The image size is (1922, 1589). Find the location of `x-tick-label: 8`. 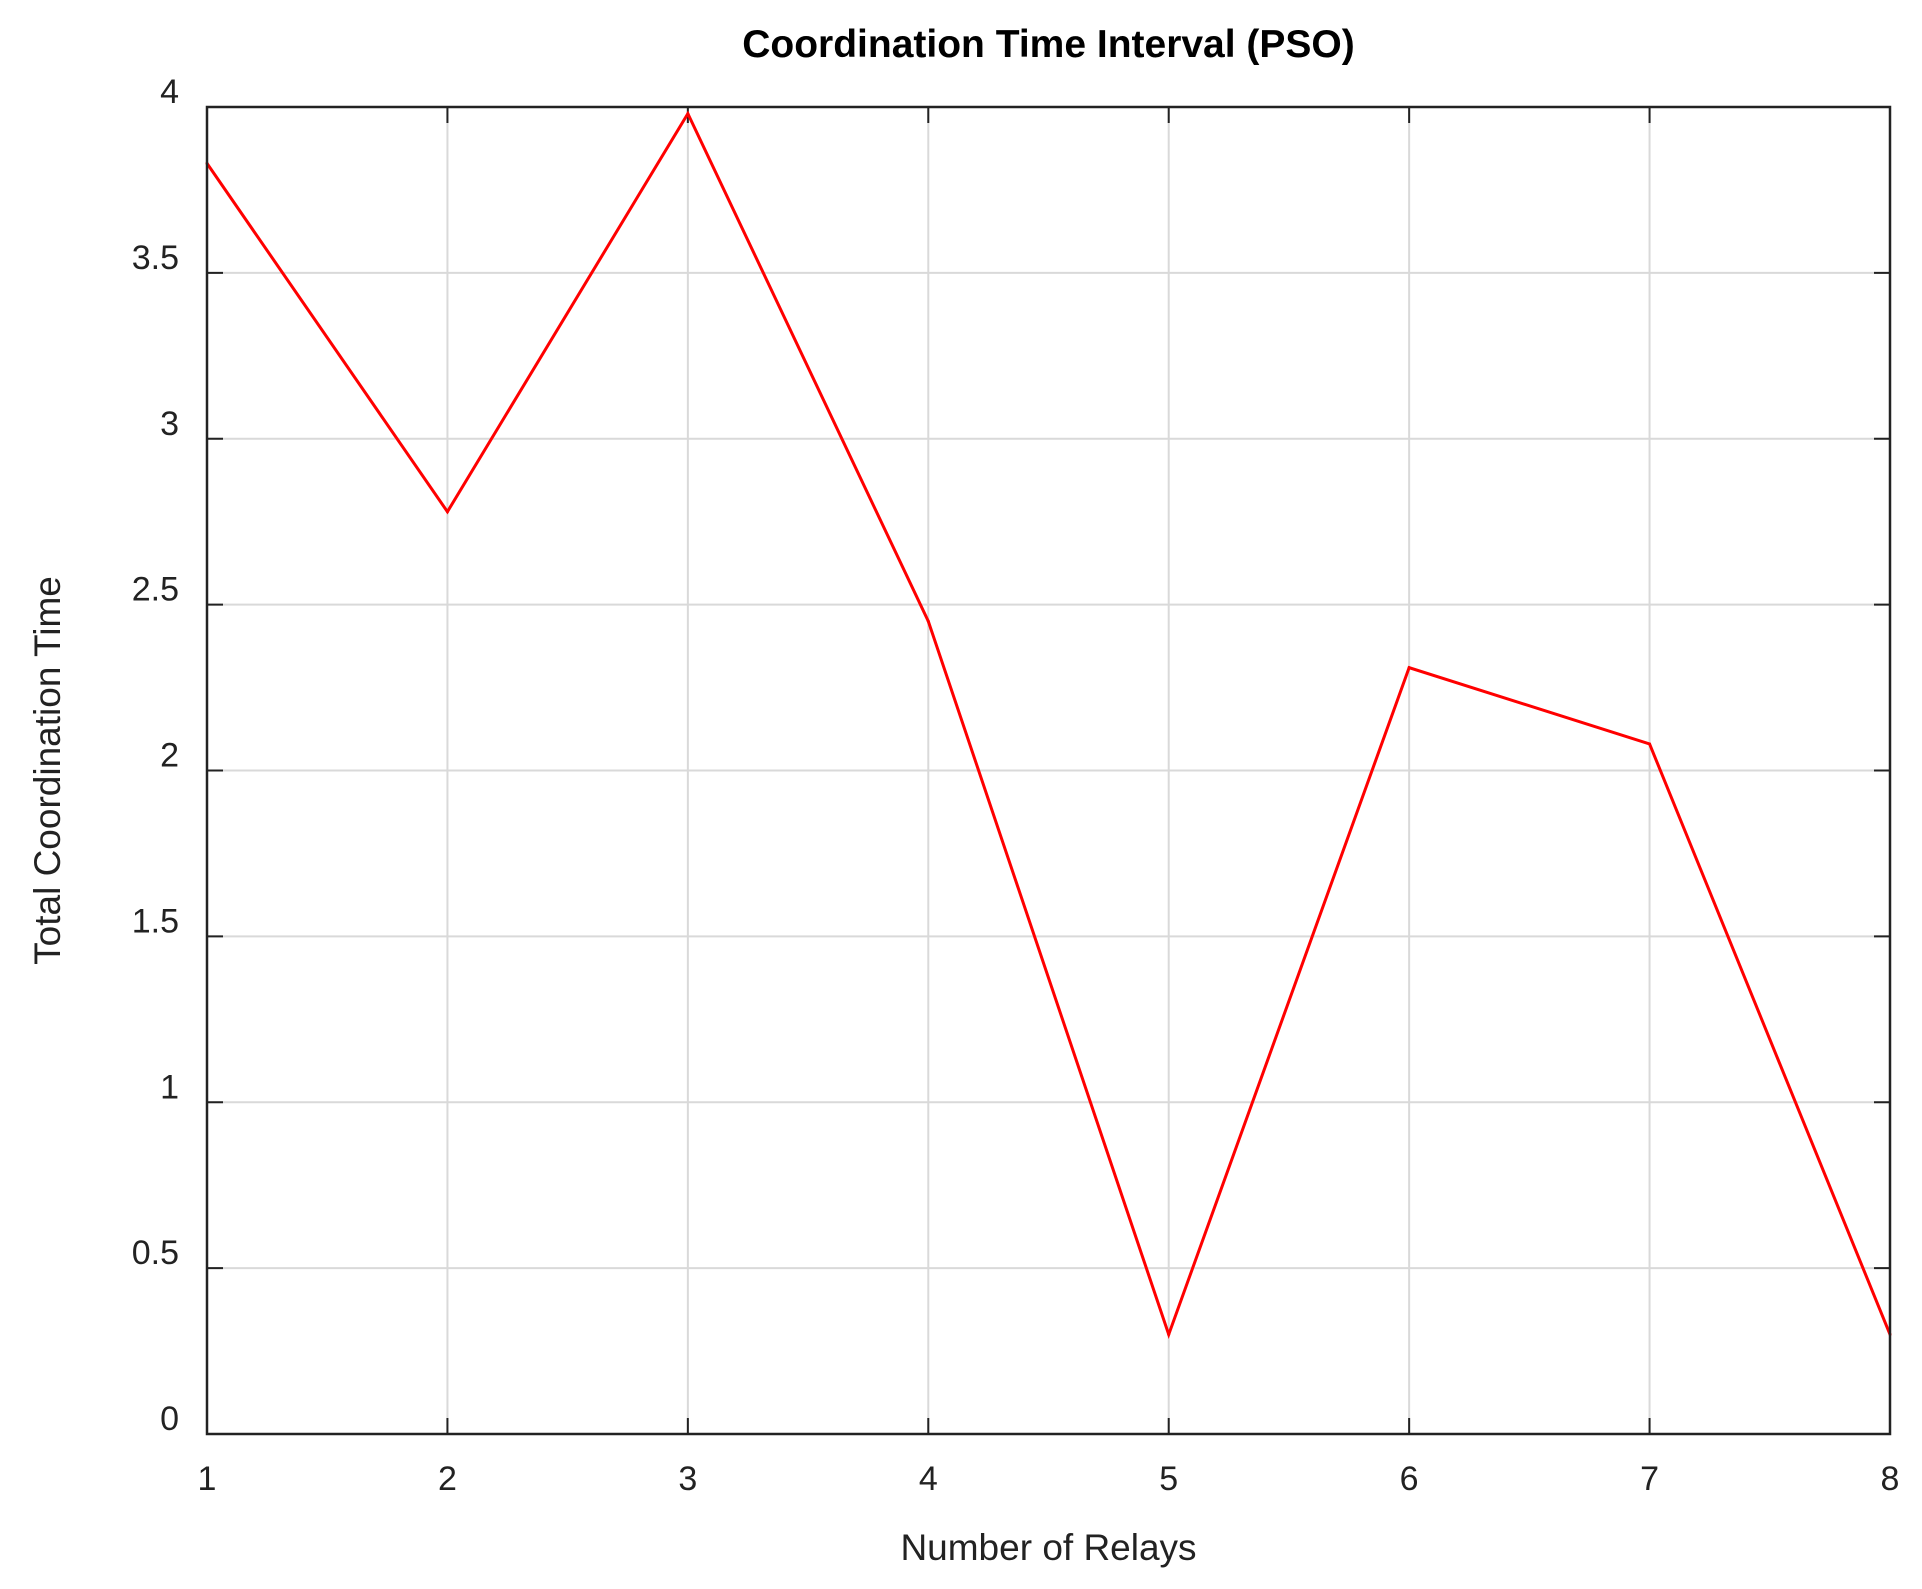

x-tick-label: 8 is located at coordinates (1890, 1479).